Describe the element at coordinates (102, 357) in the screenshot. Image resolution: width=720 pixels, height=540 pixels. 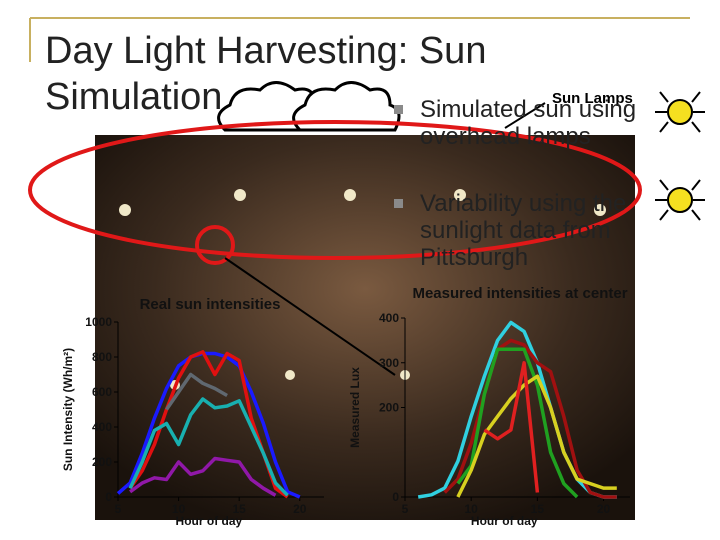
I see `y-tick-label: 800` at that location.